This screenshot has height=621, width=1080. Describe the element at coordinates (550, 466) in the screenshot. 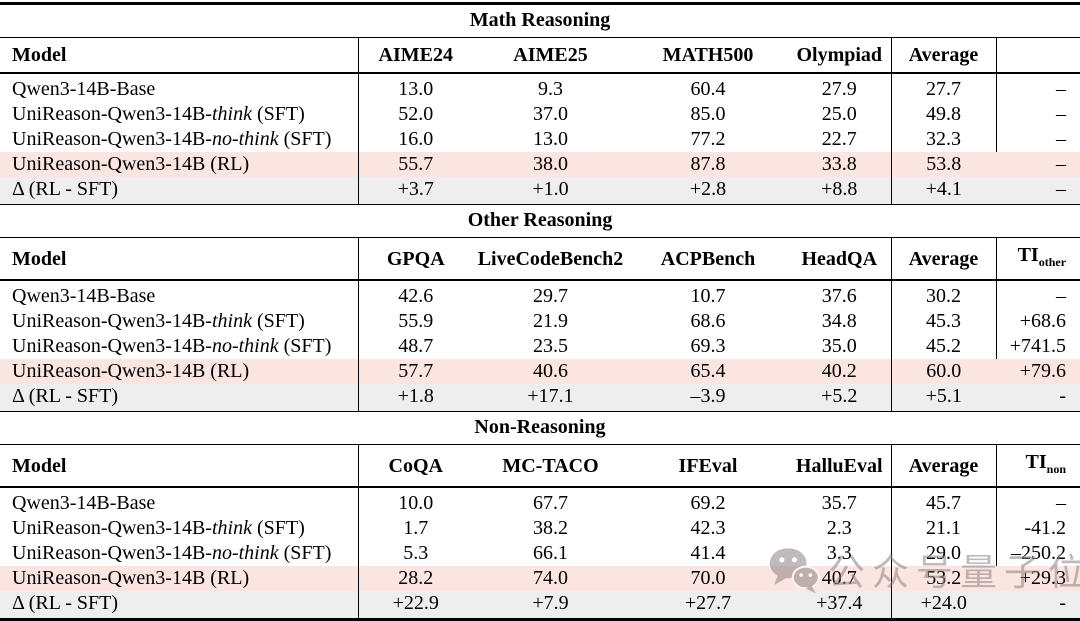

I see `column-header: MC-TACO` at that location.